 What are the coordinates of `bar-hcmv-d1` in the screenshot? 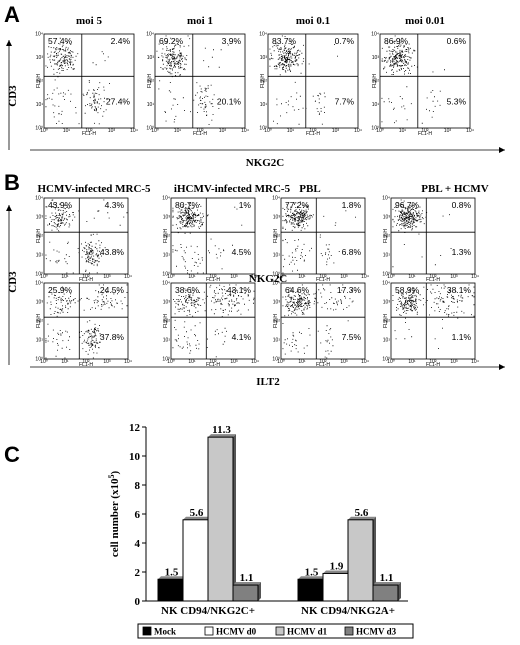 It's located at (220, 519).